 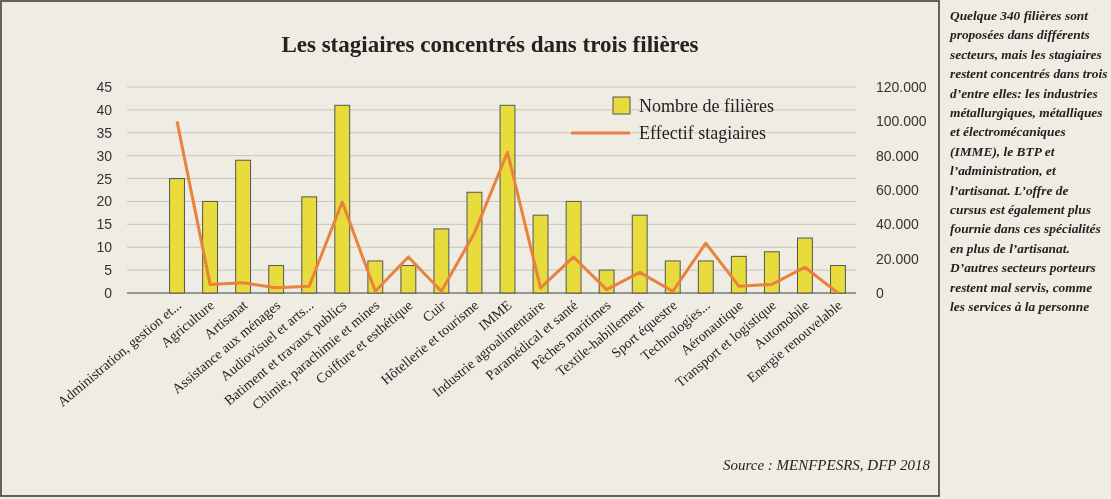 What do you see at coordinates (104, 86) in the screenshot?
I see `y-tick-label: 45` at bounding box center [104, 86].